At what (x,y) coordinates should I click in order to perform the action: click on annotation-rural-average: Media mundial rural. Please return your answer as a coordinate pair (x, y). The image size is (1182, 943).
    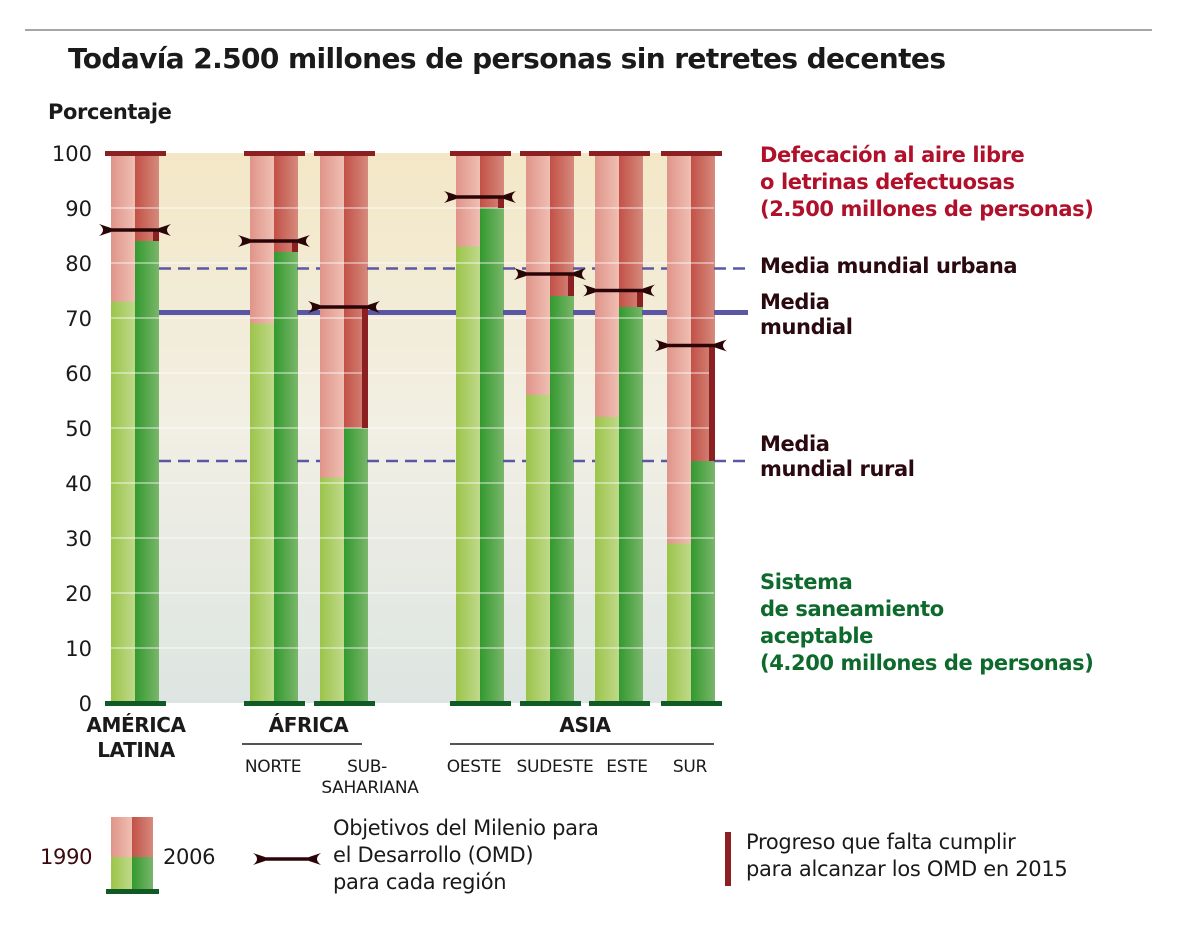
    Looking at the image, I should click on (837, 457).